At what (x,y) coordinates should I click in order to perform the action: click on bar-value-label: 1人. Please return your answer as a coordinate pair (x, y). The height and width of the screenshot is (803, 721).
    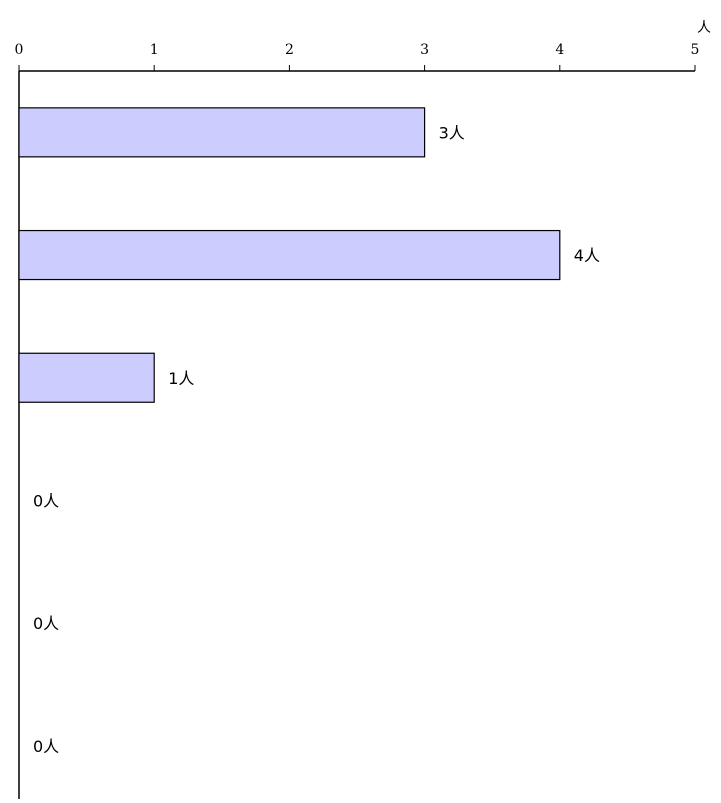
    Looking at the image, I should click on (181, 378).